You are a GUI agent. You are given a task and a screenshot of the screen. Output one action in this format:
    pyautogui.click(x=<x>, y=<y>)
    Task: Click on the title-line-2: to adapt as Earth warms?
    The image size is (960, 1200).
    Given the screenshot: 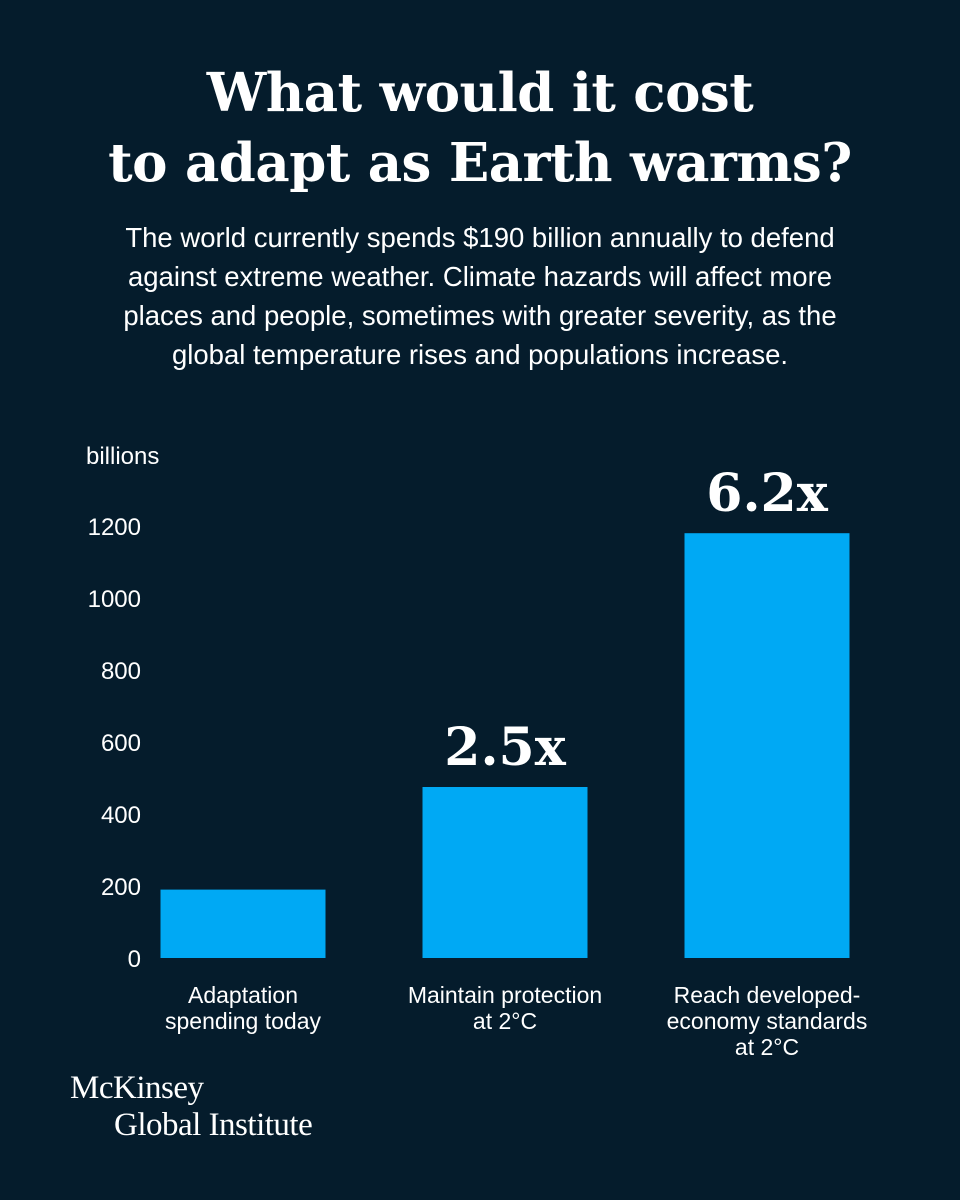 What is the action you would take?
    pyautogui.click(x=480, y=163)
    